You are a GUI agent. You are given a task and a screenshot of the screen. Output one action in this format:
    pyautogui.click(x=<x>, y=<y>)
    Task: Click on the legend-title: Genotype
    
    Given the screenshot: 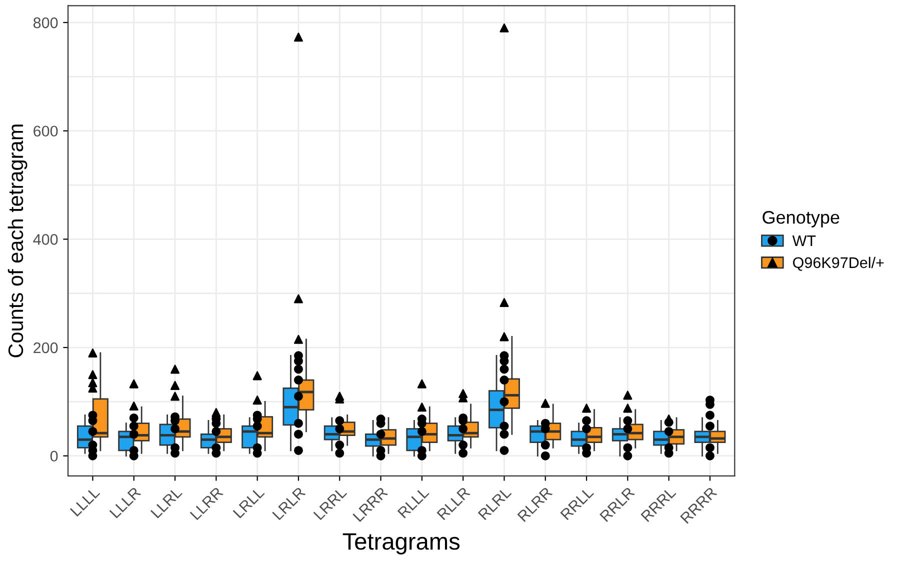 What is the action you would take?
    pyautogui.click(x=801, y=219)
    